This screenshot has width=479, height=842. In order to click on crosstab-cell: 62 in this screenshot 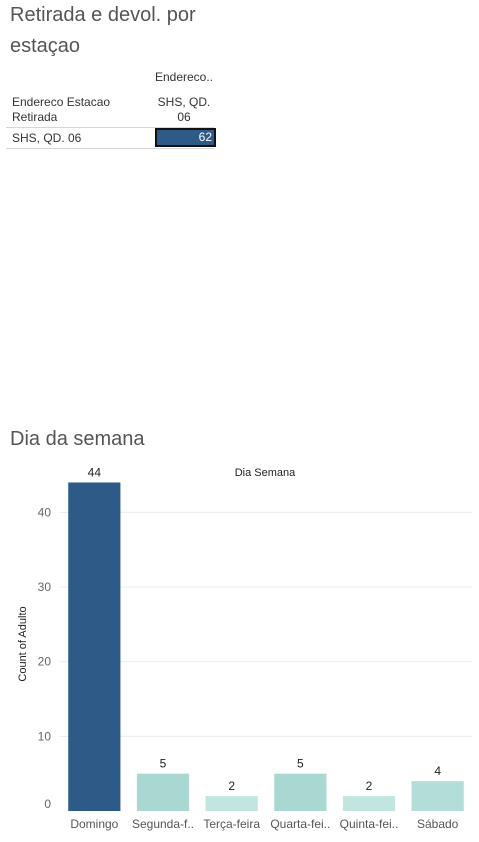, I will do `click(185, 137)`.